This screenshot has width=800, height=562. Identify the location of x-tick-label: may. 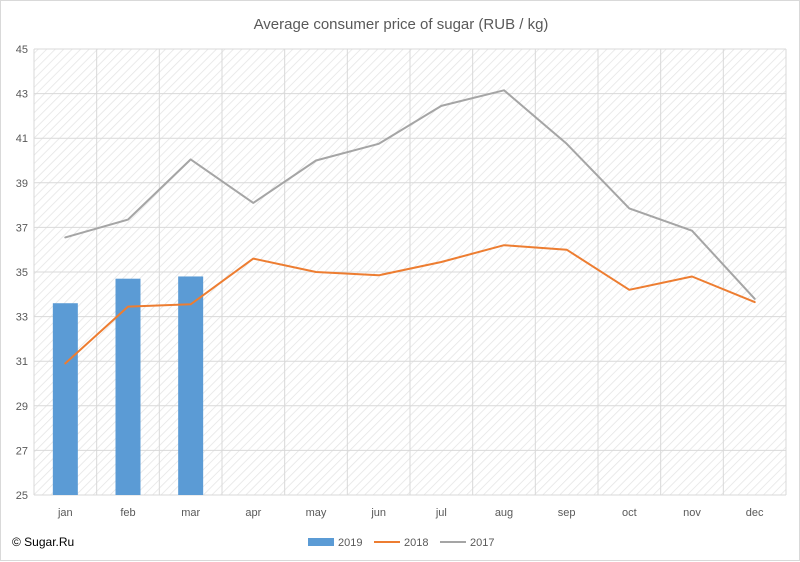
(316, 513).